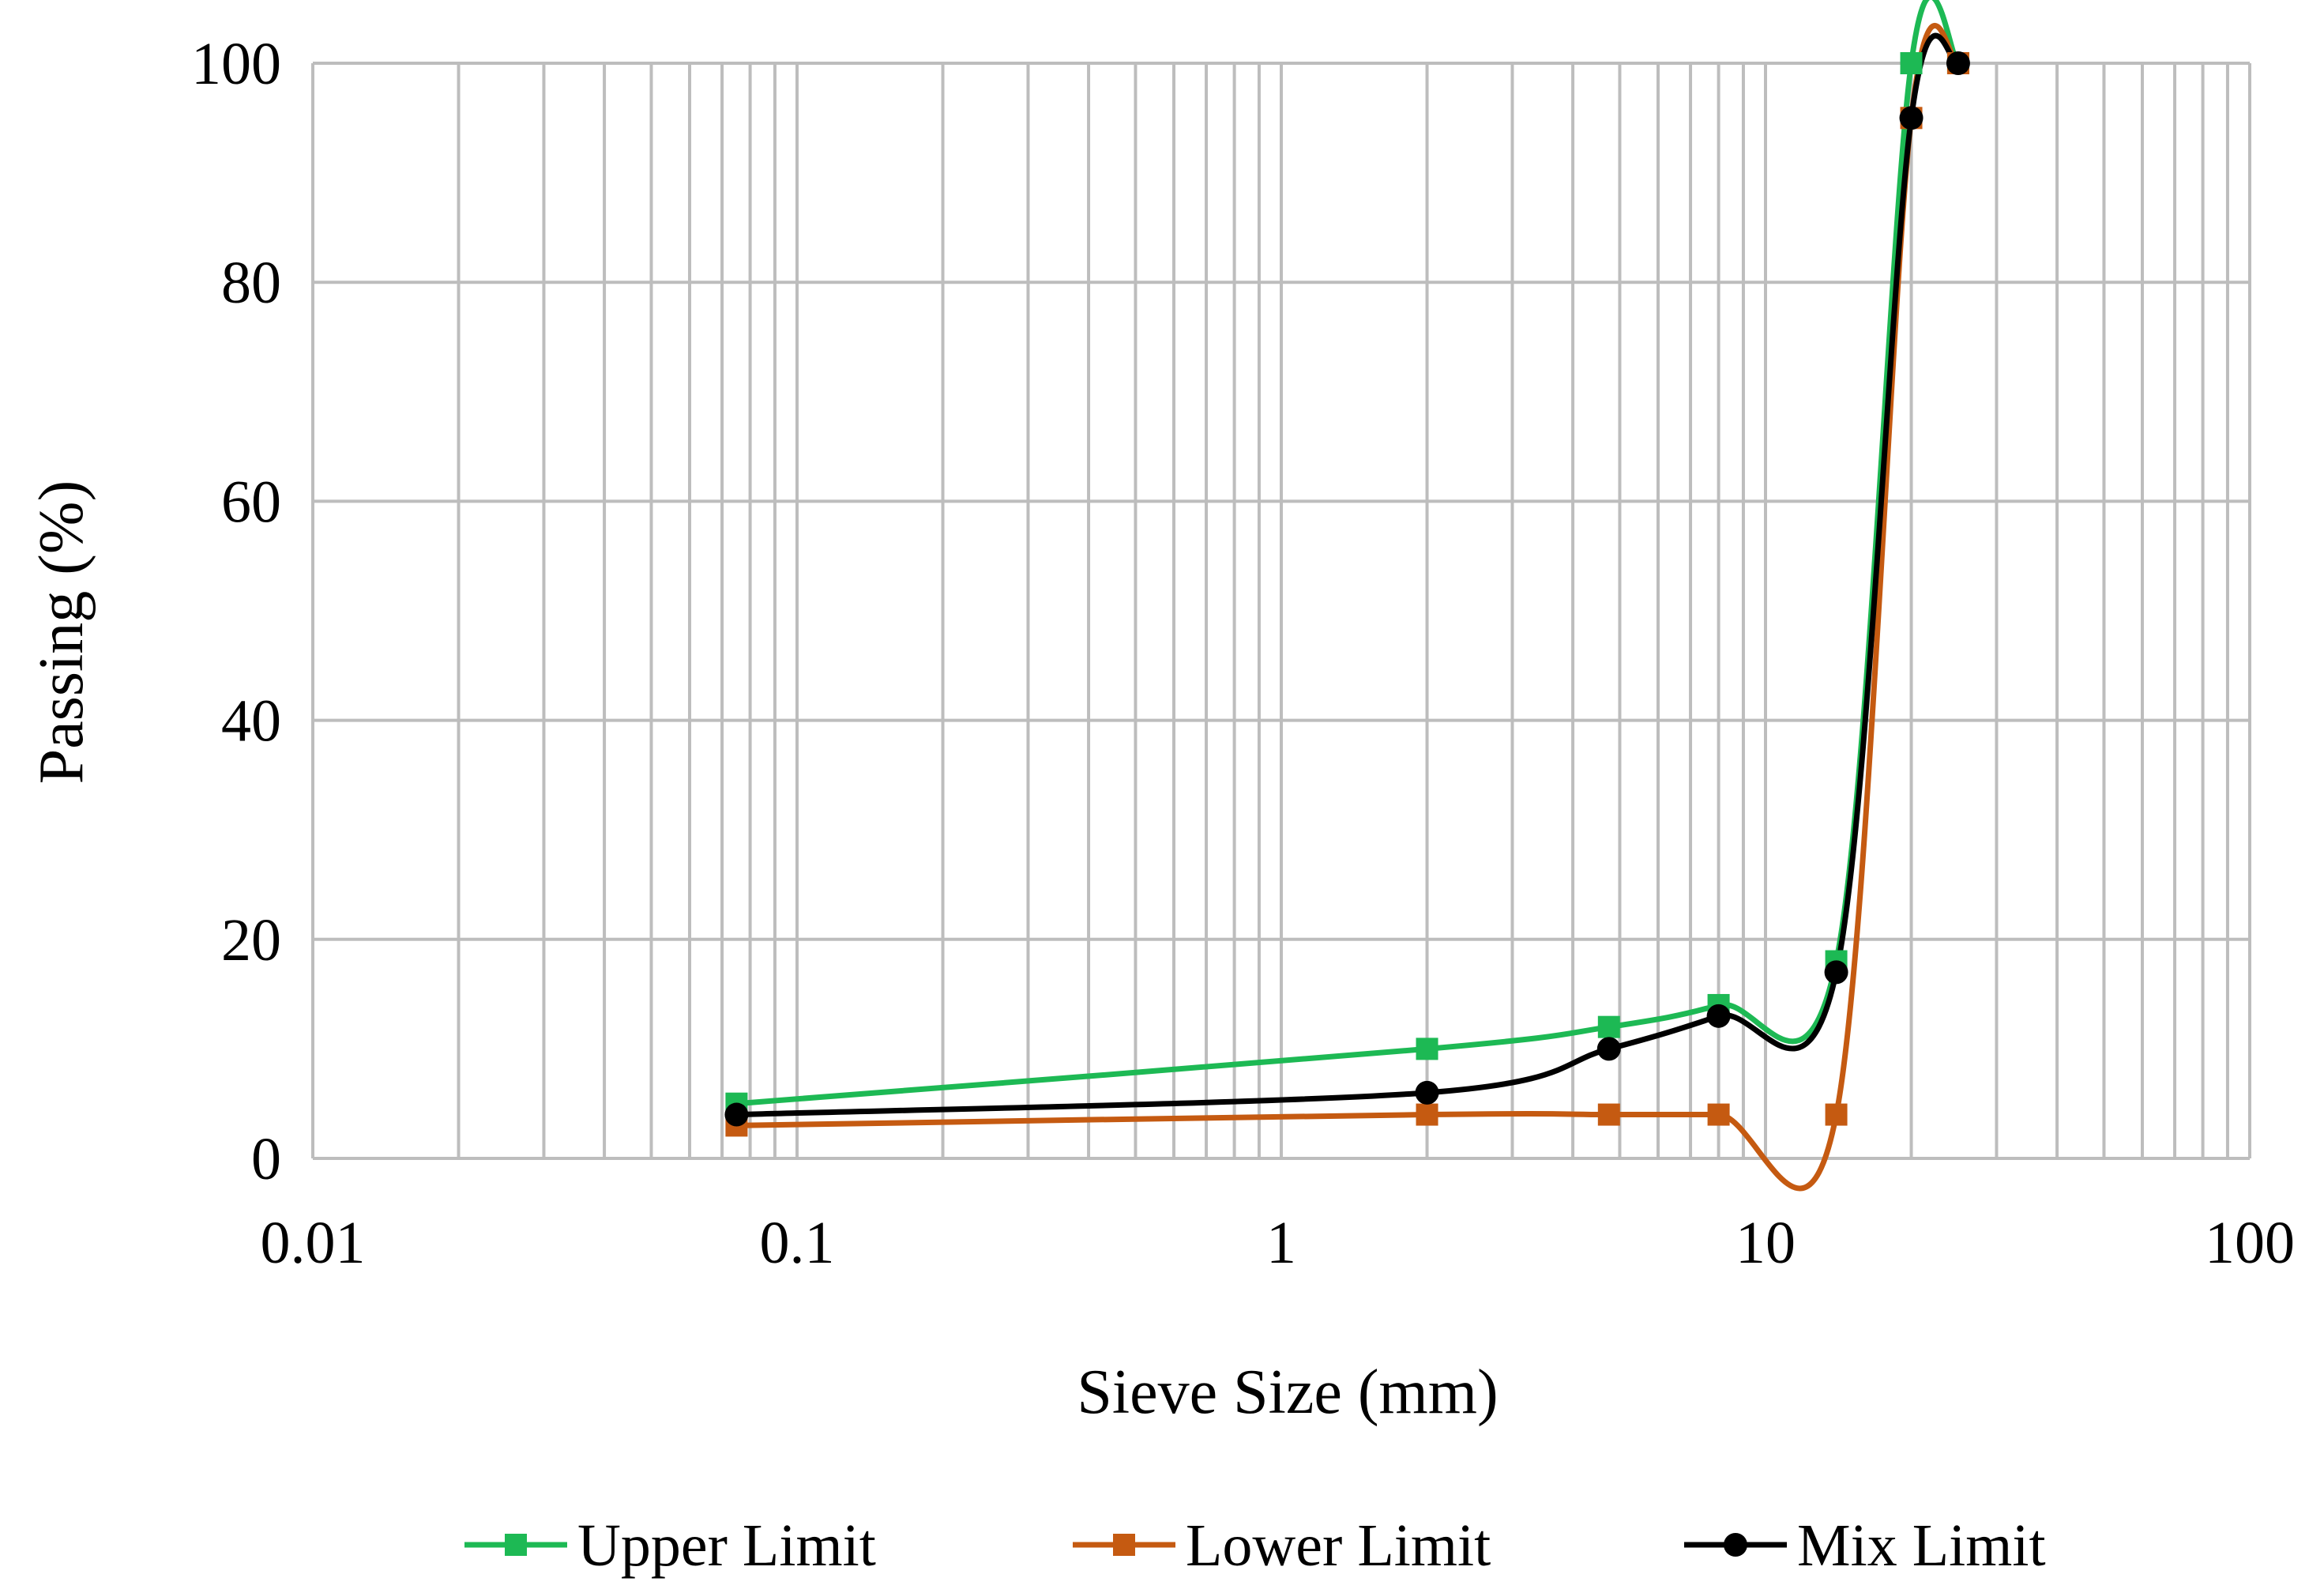 This screenshot has height=1593, width=2324. What do you see at coordinates (516, 1545) in the screenshot?
I see `legend-marker-upper-limit` at bounding box center [516, 1545].